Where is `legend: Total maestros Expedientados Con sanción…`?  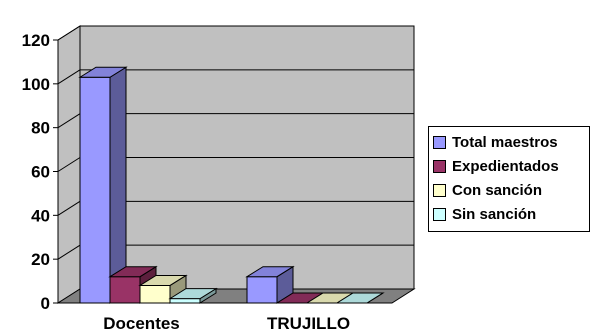 legend: Total maestros Expedientados Con sanción… is located at coordinates (509, 179).